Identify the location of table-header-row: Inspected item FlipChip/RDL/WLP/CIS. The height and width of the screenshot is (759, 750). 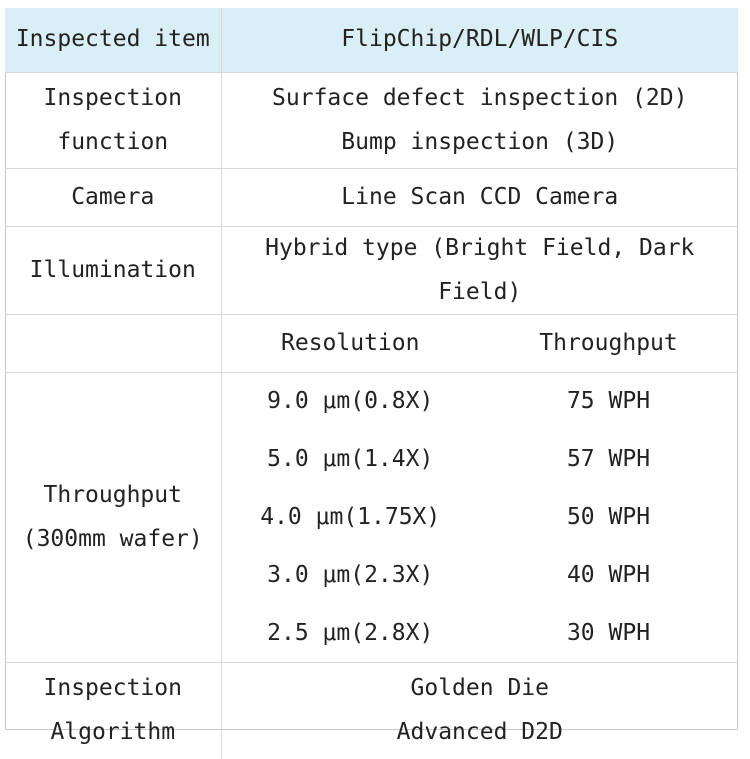
(372, 40).